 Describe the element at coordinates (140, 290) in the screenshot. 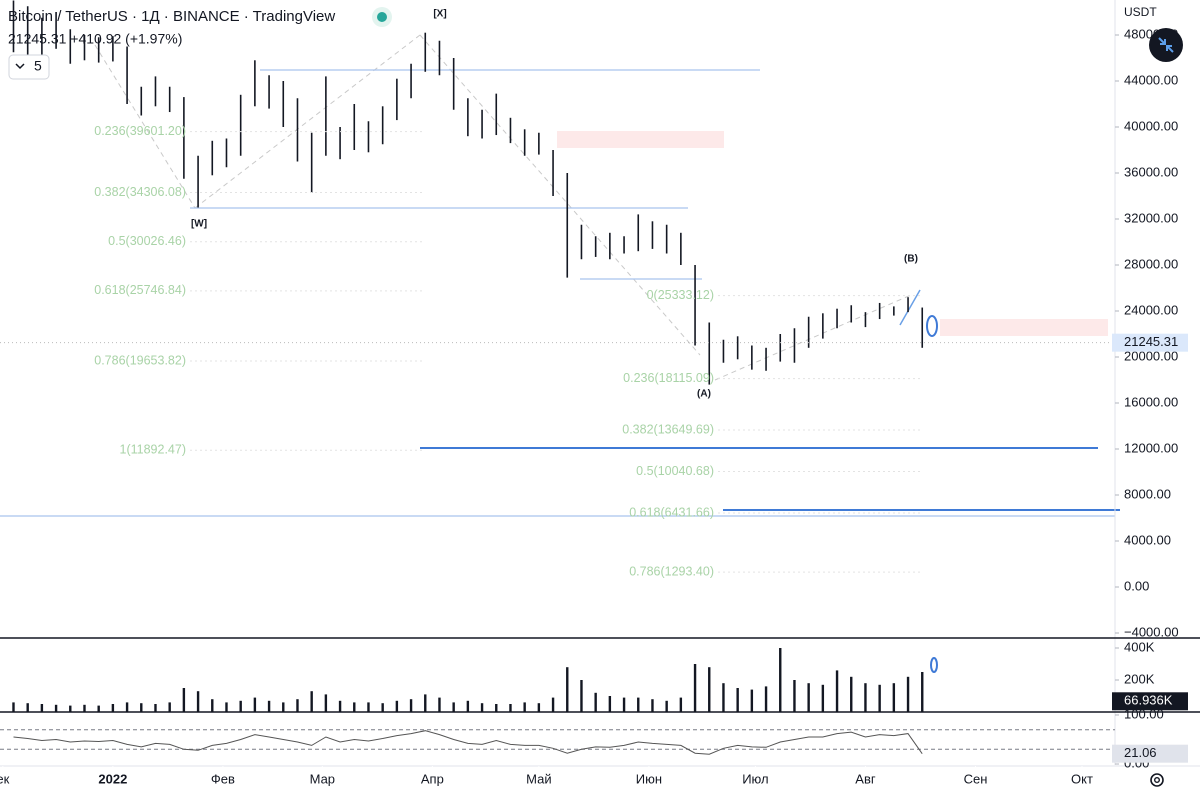

I see `fib-label: 0.618(25746.84)` at that location.